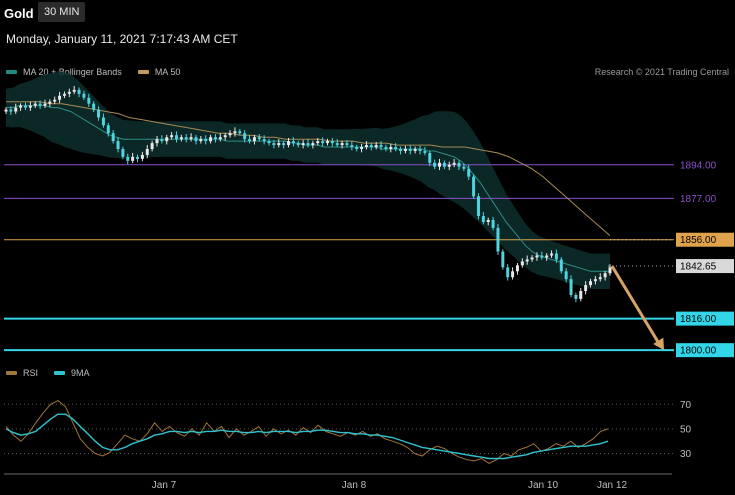 The width and height of the screenshot is (735, 495). Describe the element at coordinates (72, 72) in the screenshot. I see `legend-label-ma20: MA 20 + Bollinger Bands` at that location.